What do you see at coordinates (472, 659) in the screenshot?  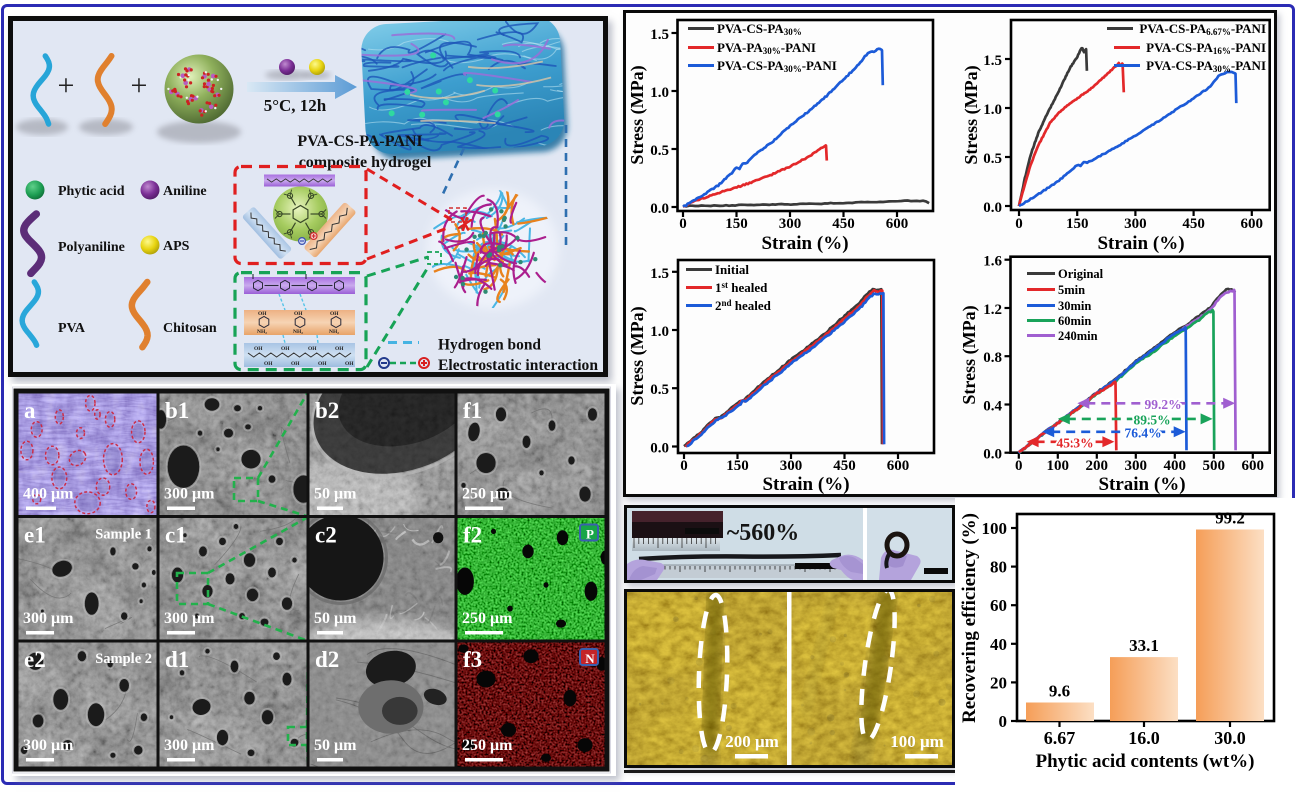 I see `svg-text: f3` at bounding box center [472, 659].